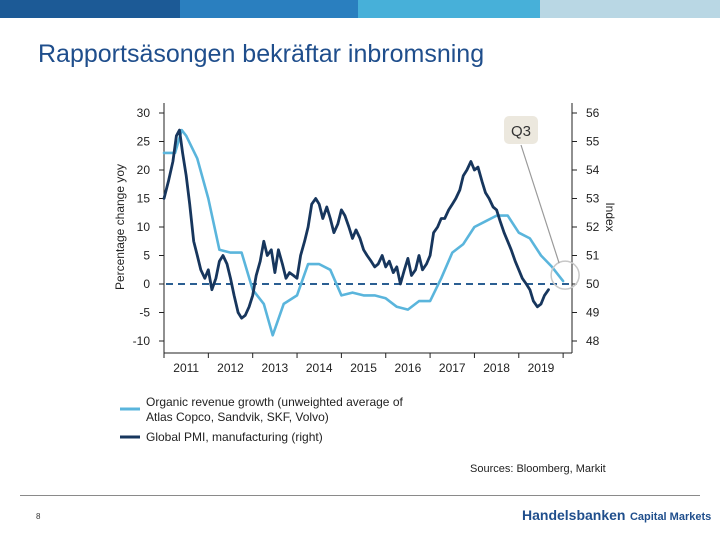 This screenshot has width=720, height=540. I want to click on left-tick-label: -10, so click(142, 341).